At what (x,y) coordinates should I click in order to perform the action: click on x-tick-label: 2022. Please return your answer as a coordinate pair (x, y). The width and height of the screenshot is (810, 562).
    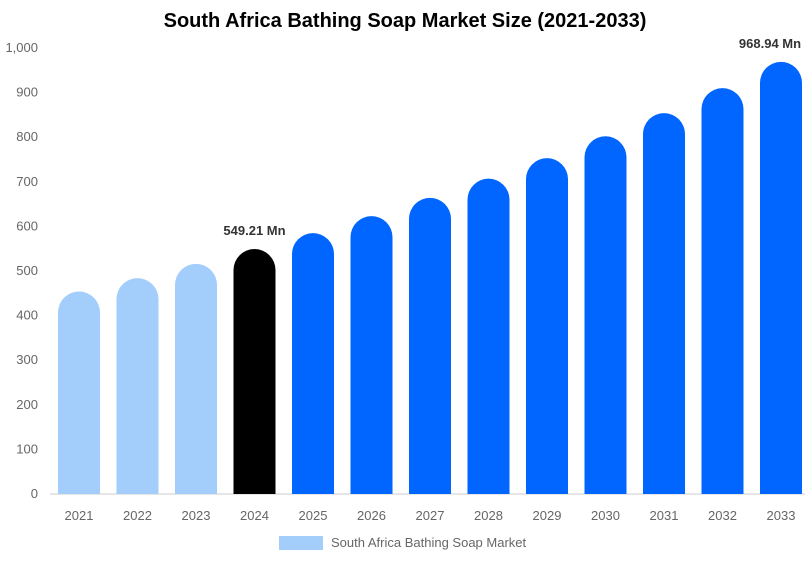
    Looking at the image, I should click on (137, 515).